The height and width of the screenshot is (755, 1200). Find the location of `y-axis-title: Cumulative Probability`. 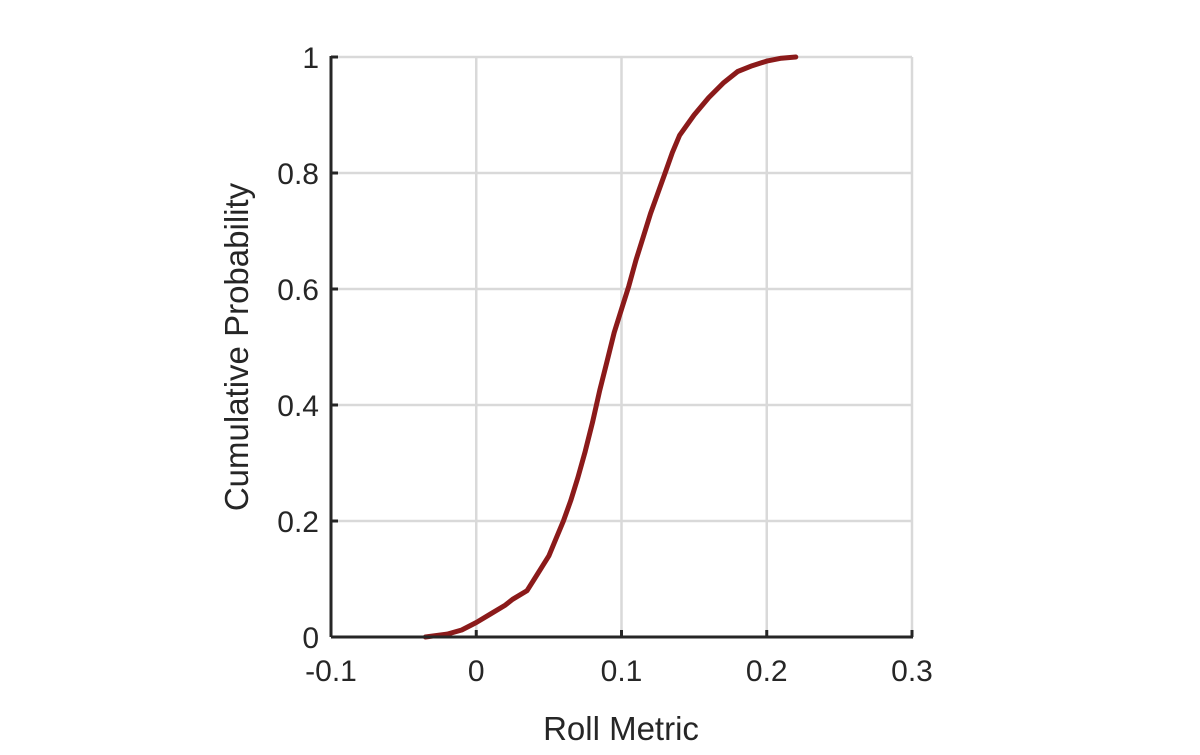

y-axis-title: Cumulative Probability is located at coordinates (236, 346).